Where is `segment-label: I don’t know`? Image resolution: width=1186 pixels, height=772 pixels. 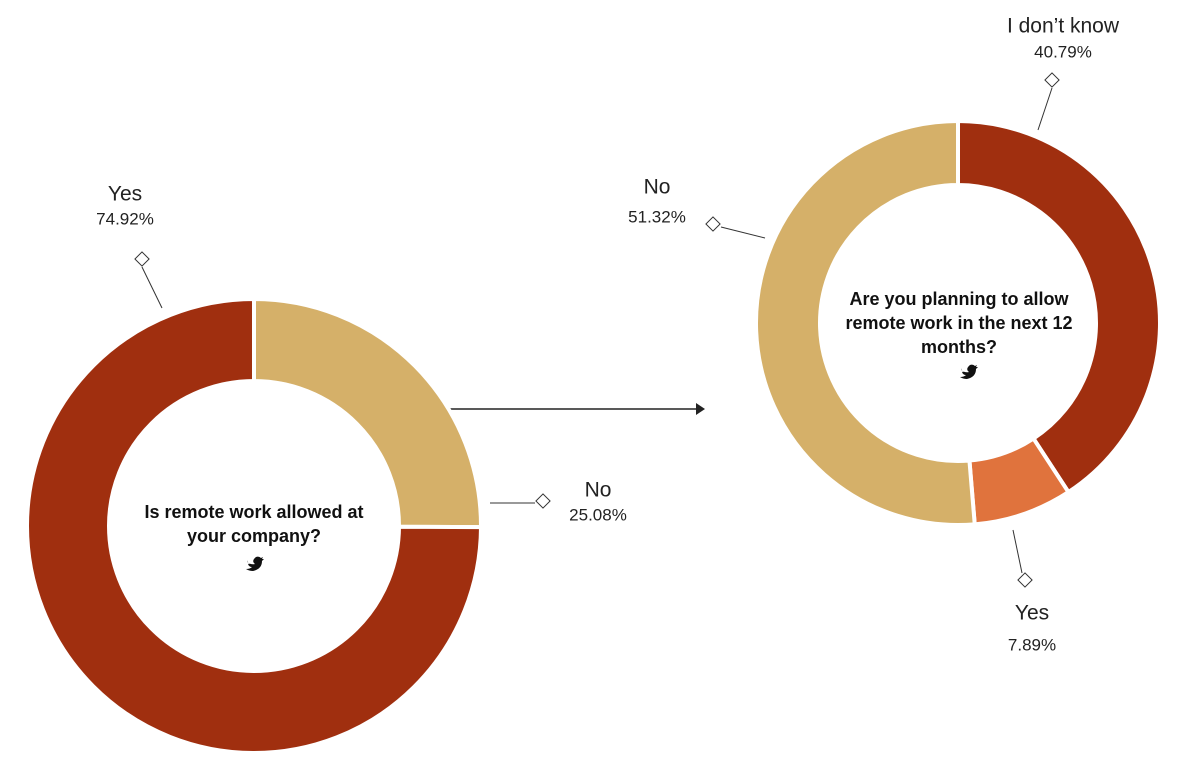 segment-label: I don’t know is located at coordinates (1063, 26).